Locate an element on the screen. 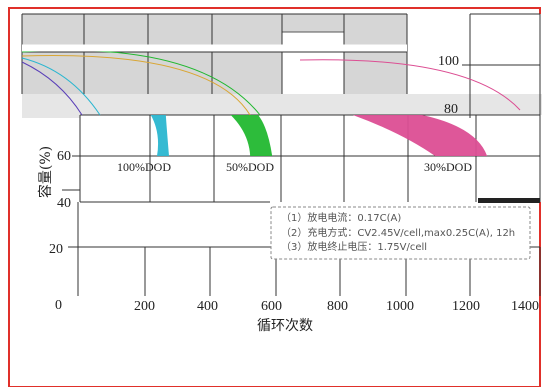 This screenshot has height=387, width=549. y-tick-label: 80 is located at coordinates (451, 109).